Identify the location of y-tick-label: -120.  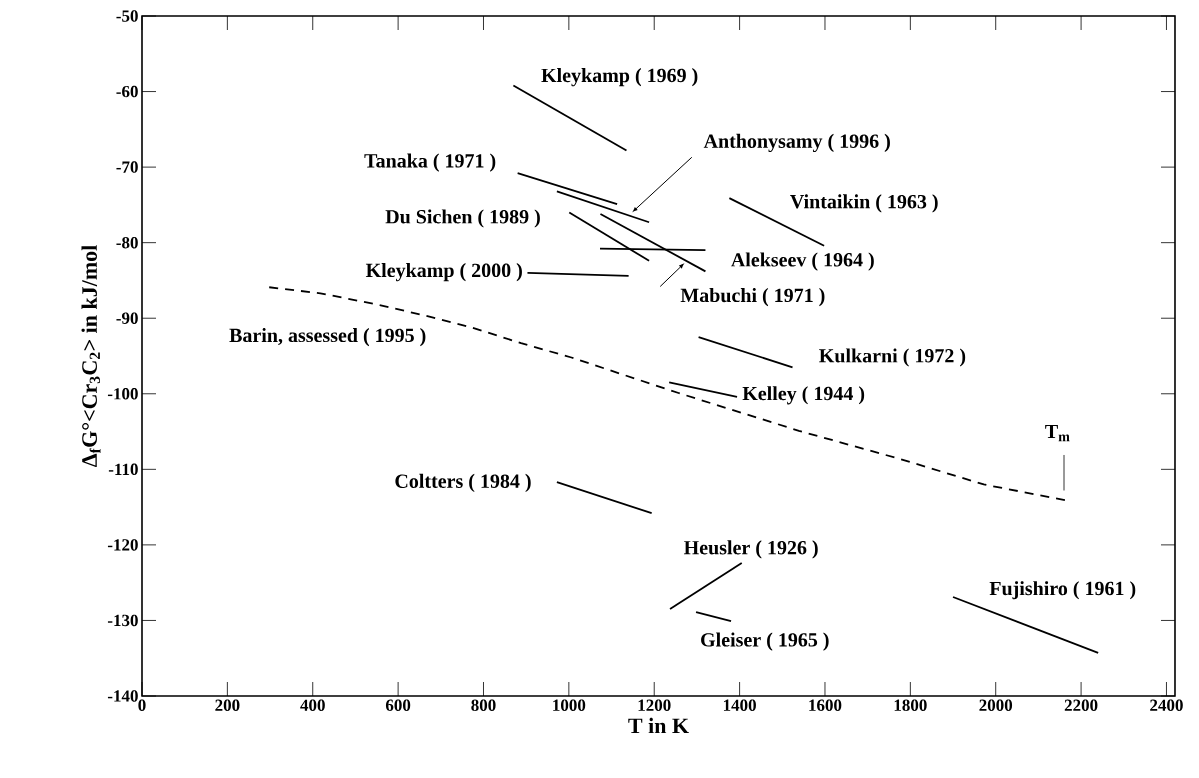
(122, 545).